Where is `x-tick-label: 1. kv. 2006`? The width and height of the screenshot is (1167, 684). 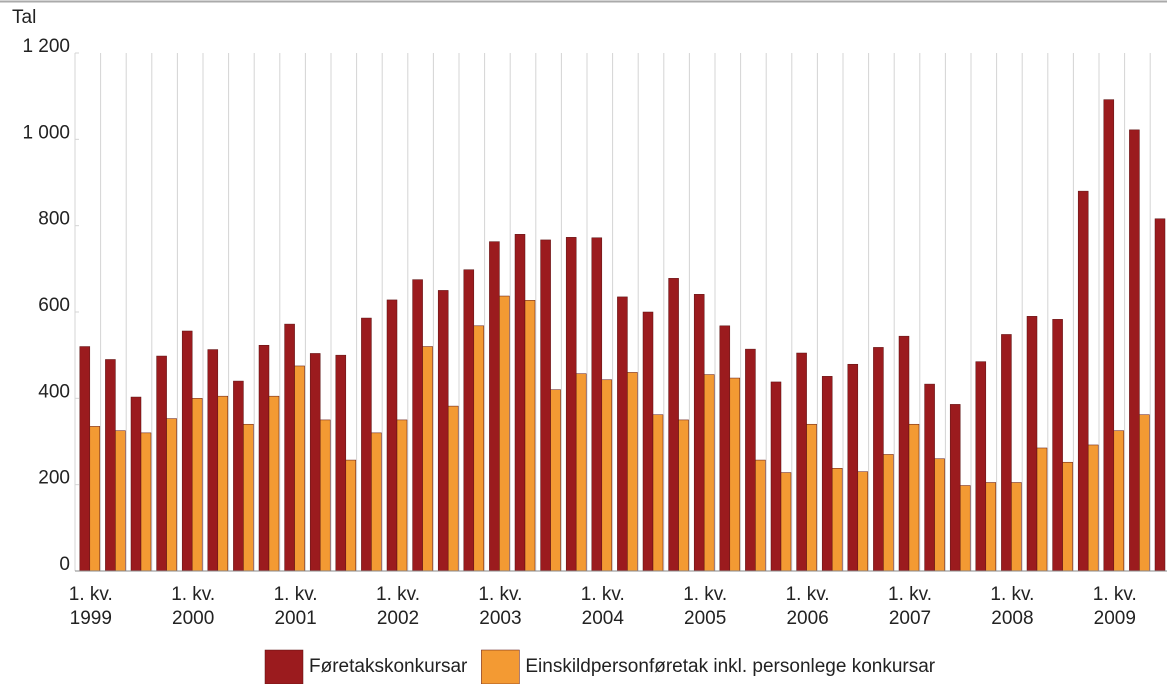 x-tick-label: 1. kv. 2006 is located at coordinates (808, 606).